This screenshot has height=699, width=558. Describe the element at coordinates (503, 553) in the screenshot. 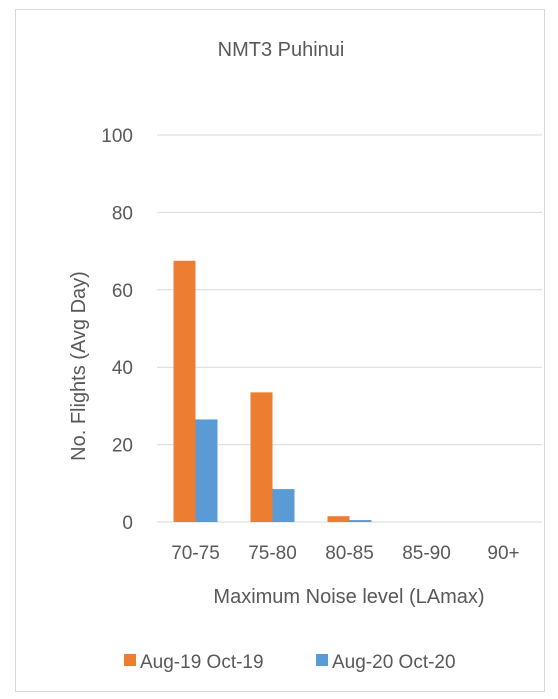

I see `x-tick-label: 90+` at that location.